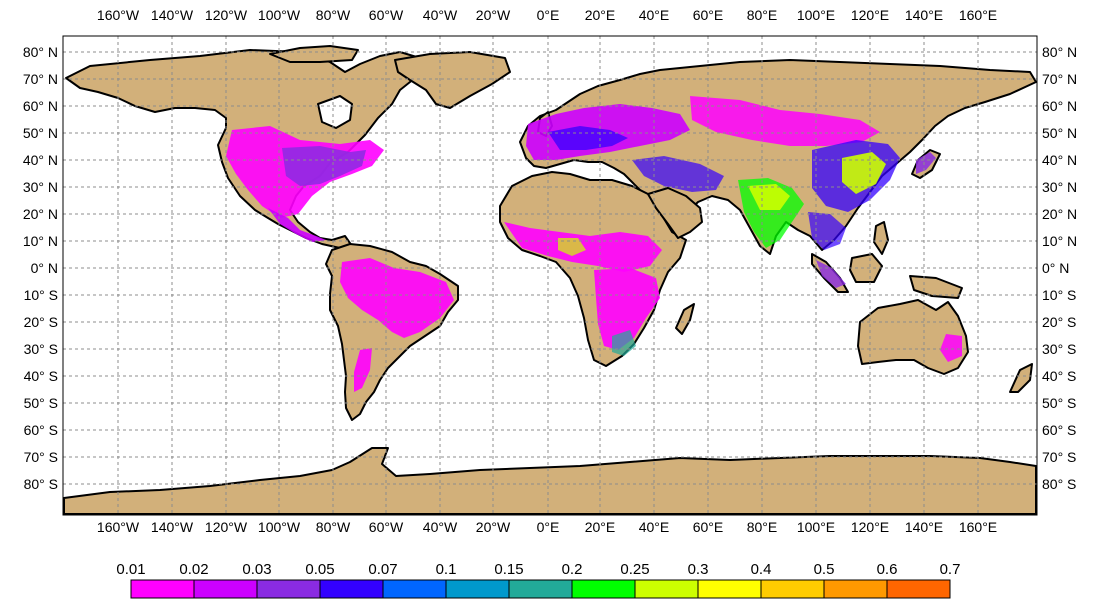 The height and width of the screenshot is (611, 1094). What do you see at coordinates (698, 569) in the screenshot?
I see `colorbar-label: 0.3` at bounding box center [698, 569].